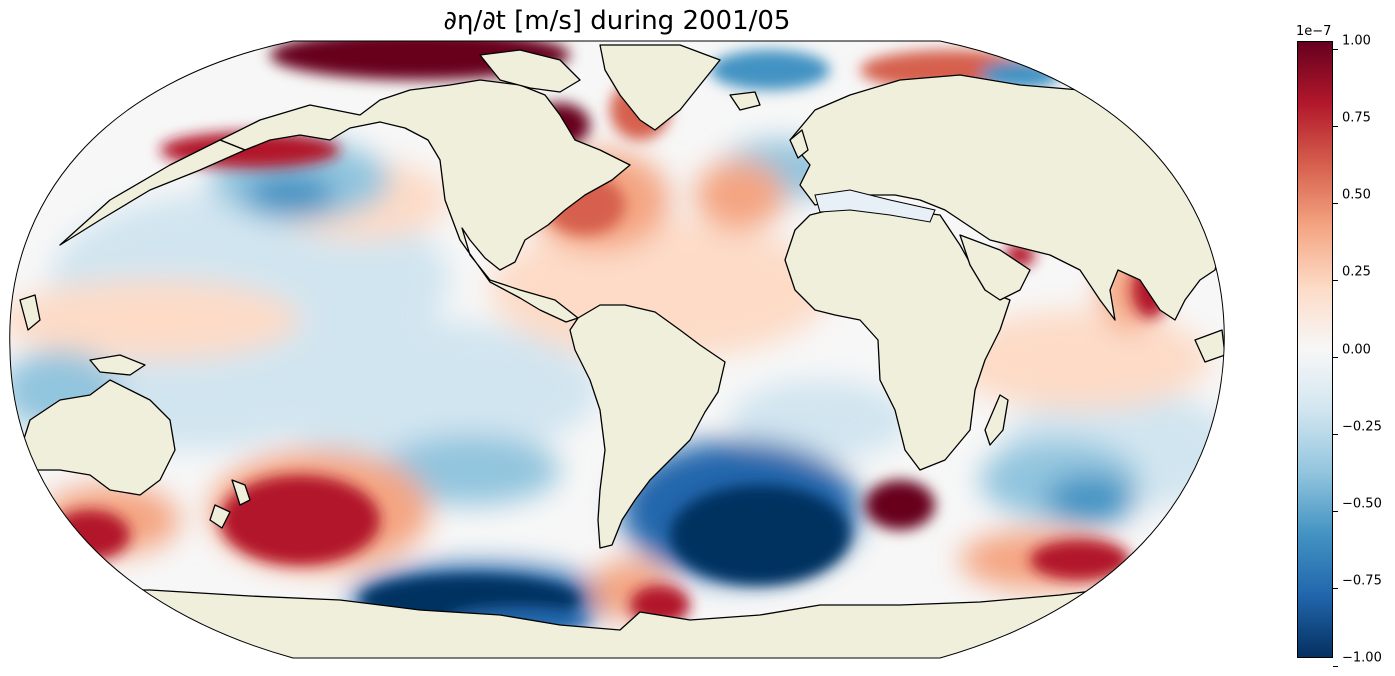  Describe the element at coordinates (1357, 662) in the screenshot. I see `colorbar-tick-label: −1.00` at that location.